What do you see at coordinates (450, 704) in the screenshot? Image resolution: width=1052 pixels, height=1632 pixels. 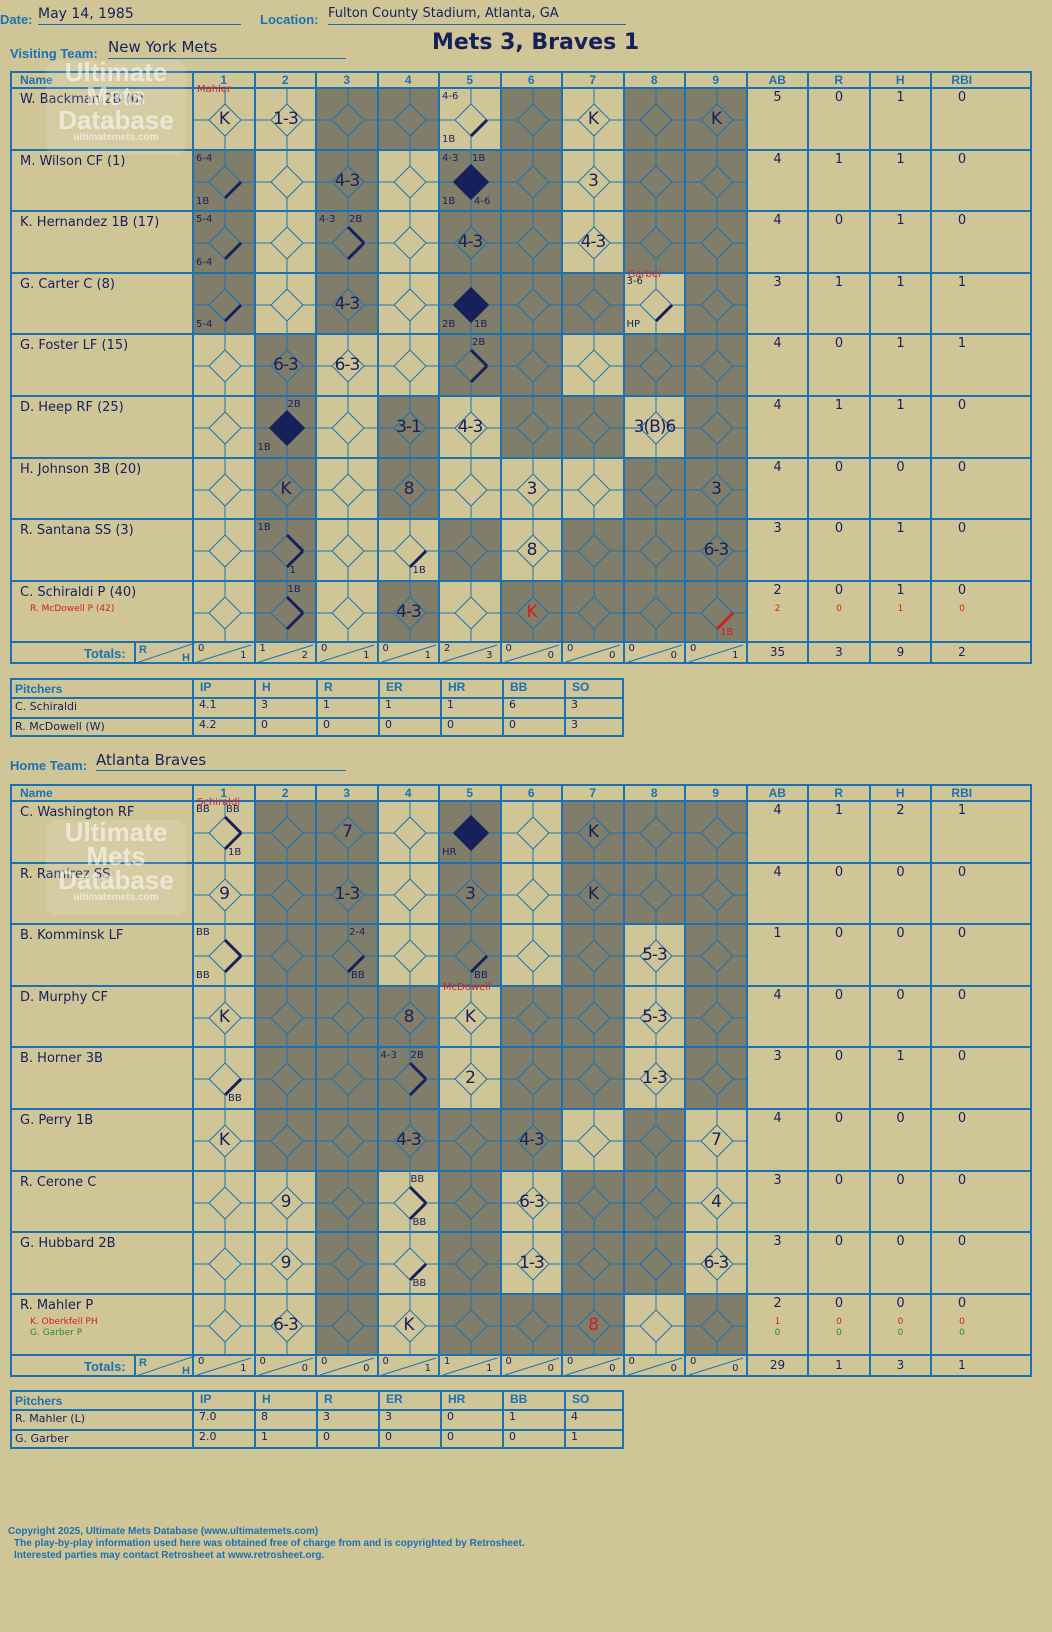 I see `pitcher-stat: 1` at bounding box center [450, 704].